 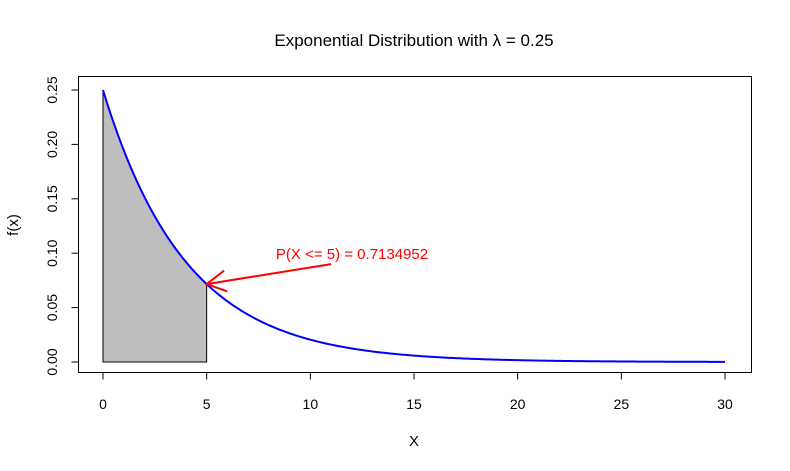 I want to click on annotation-arrow-head, so click(x=216, y=281).